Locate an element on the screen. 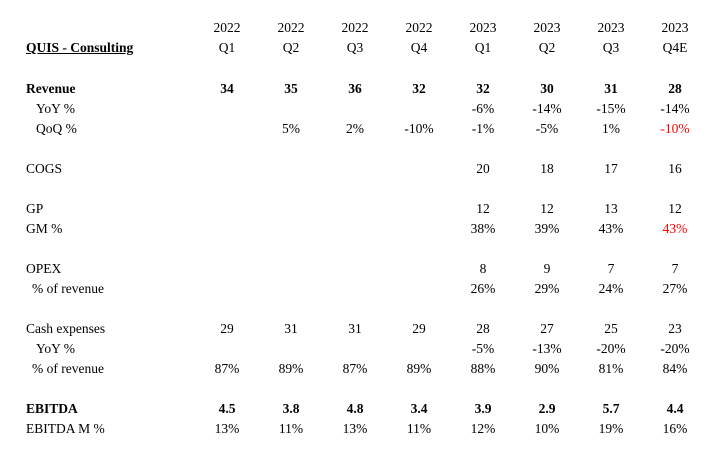  report-title: QUIS - Consulting is located at coordinates (80, 47).